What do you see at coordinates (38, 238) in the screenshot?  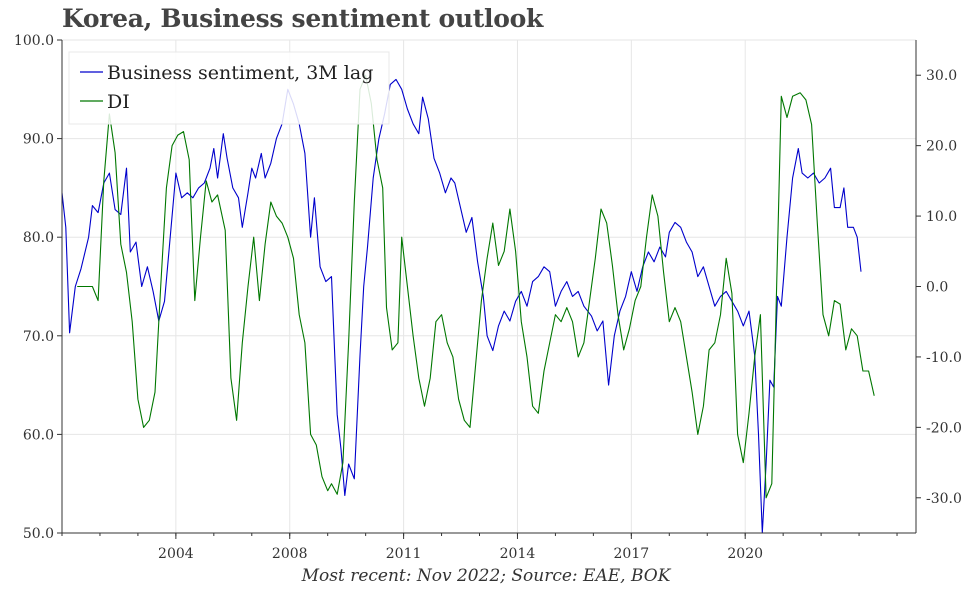 I see `y-left-tick-label: 80.0` at bounding box center [38, 238].